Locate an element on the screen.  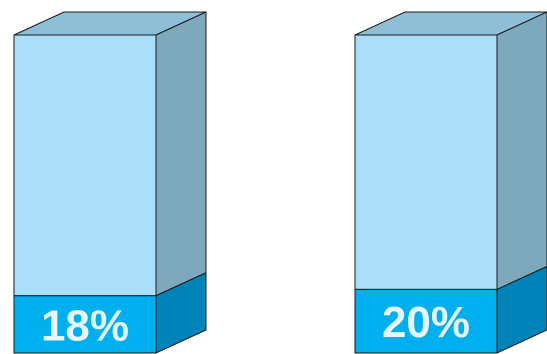
bar-value-label: 18% is located at coordinates (85, 325).